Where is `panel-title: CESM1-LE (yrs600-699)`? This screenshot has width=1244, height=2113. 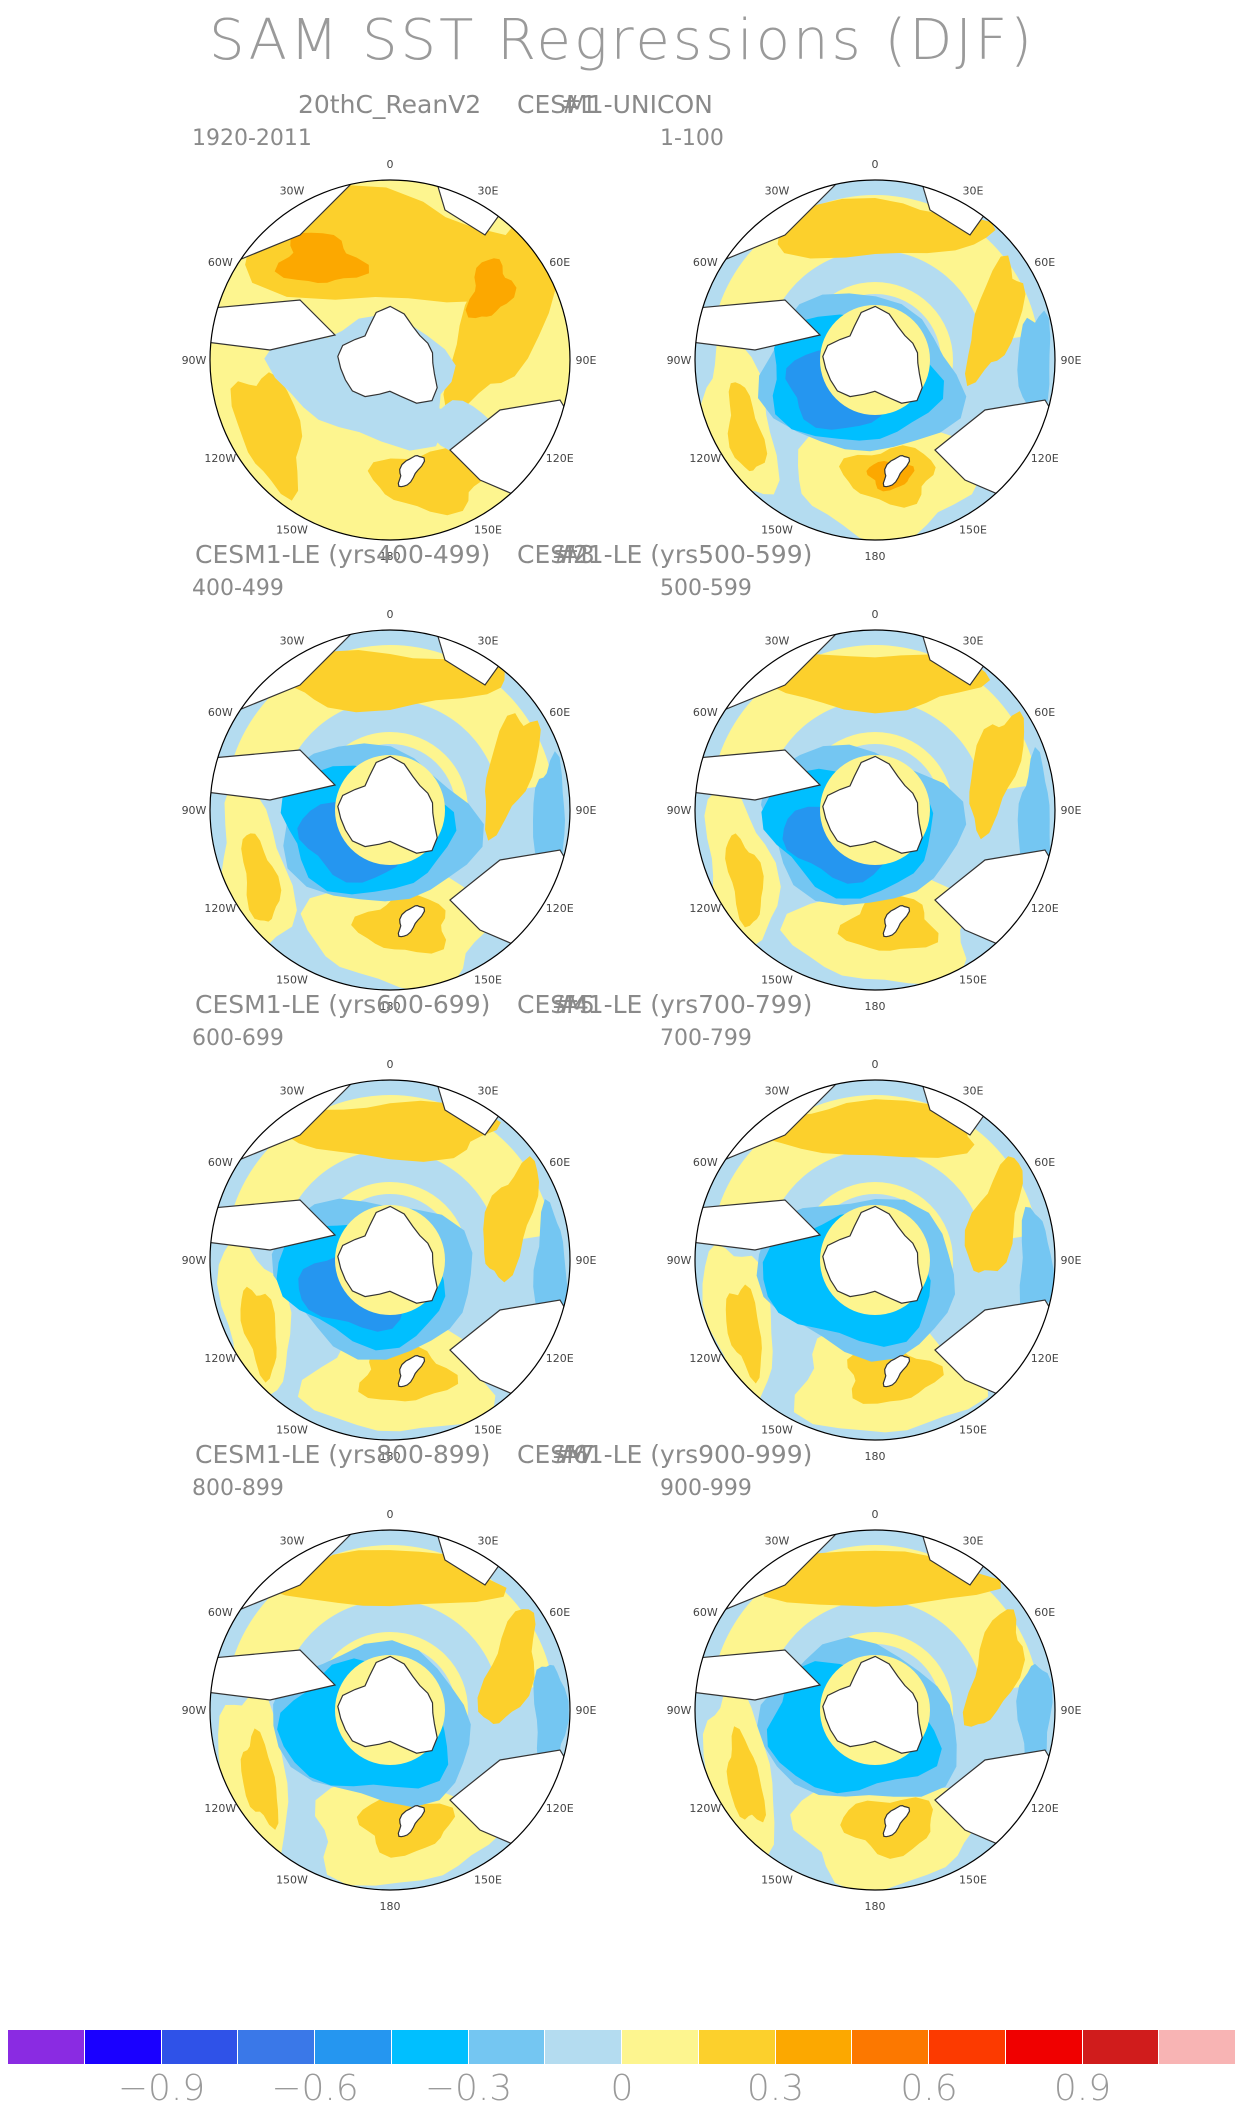 panel-title: CESM1-LE (yrs600-699) is located at coordinates (343, 1004).